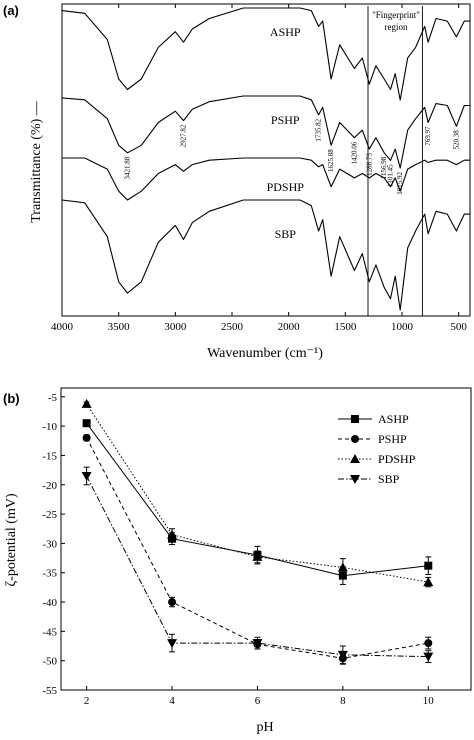 The image size is (474, 740). Describe the element at coordinates (62, 327) in the screenshot. I see `ftir-x-tick-label: 4000` at that location.